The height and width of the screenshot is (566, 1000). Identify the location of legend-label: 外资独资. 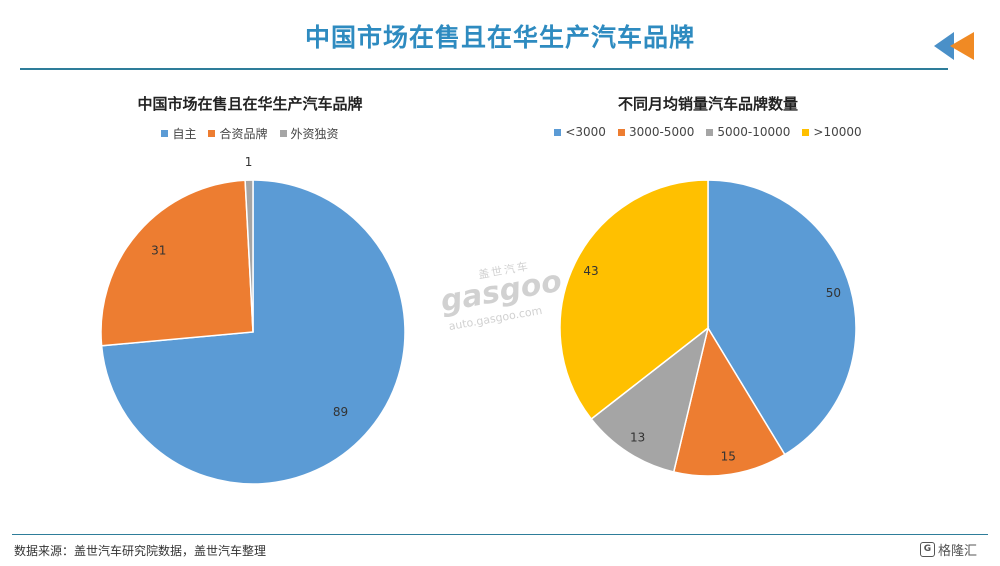
(314, 134).